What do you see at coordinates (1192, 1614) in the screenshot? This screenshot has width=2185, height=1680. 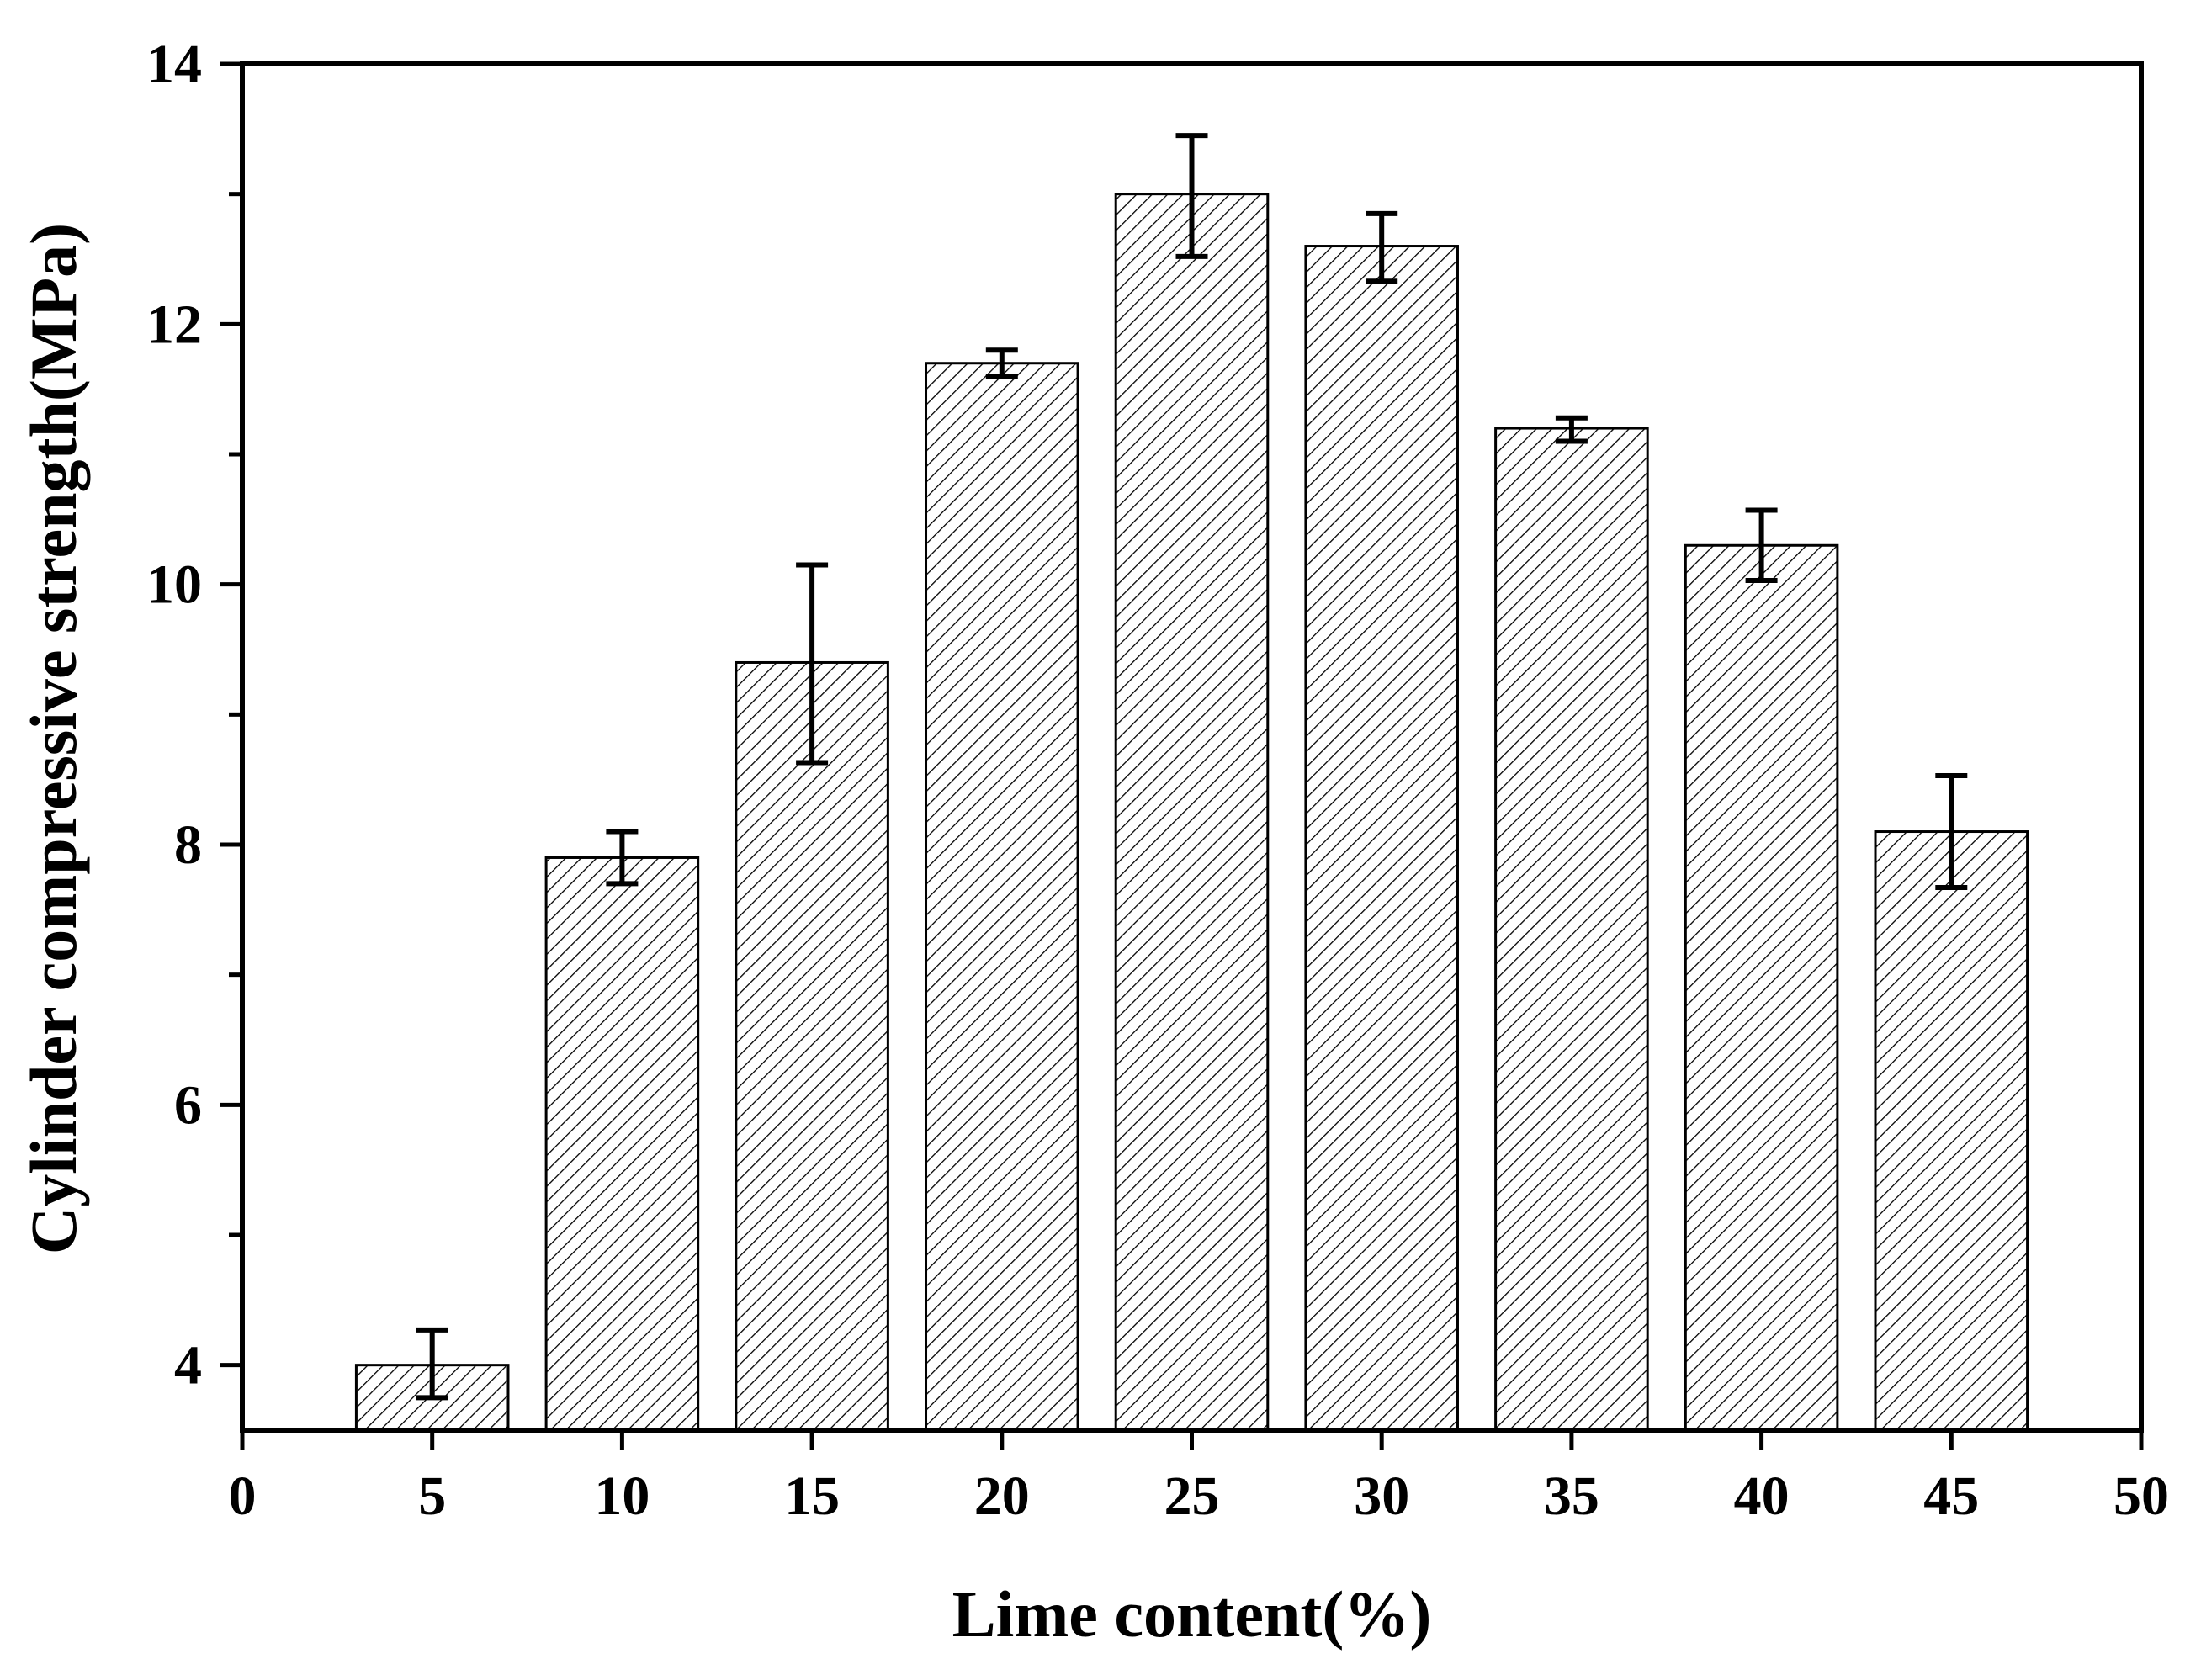 I see `x-axis-title: Lime content(%)` at bounding box center [1192, 1614].